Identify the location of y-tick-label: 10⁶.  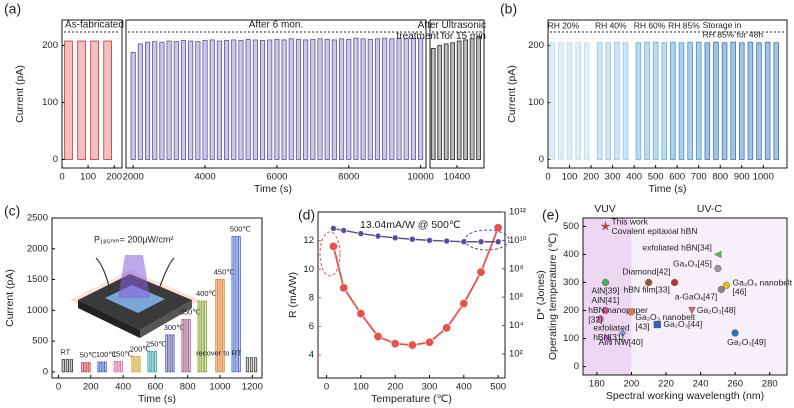
(516, 297).